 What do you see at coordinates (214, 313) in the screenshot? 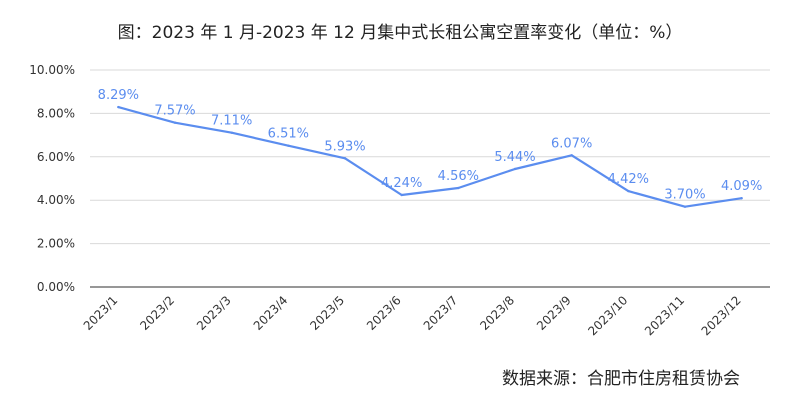
I see `x-tick-label: 2023/3` at bounding box center [214, 313].